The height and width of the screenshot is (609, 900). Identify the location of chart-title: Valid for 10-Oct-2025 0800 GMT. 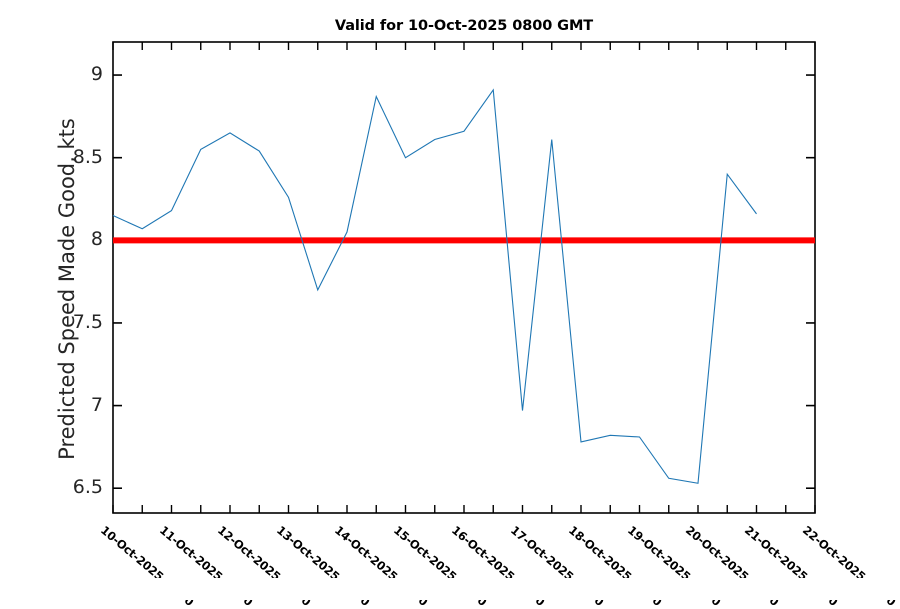
(464, 26).